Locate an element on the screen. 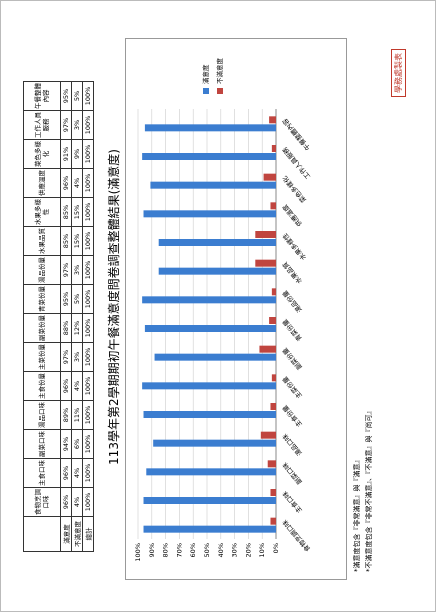  table-cell: 94% is located at coordinates (66, 444).